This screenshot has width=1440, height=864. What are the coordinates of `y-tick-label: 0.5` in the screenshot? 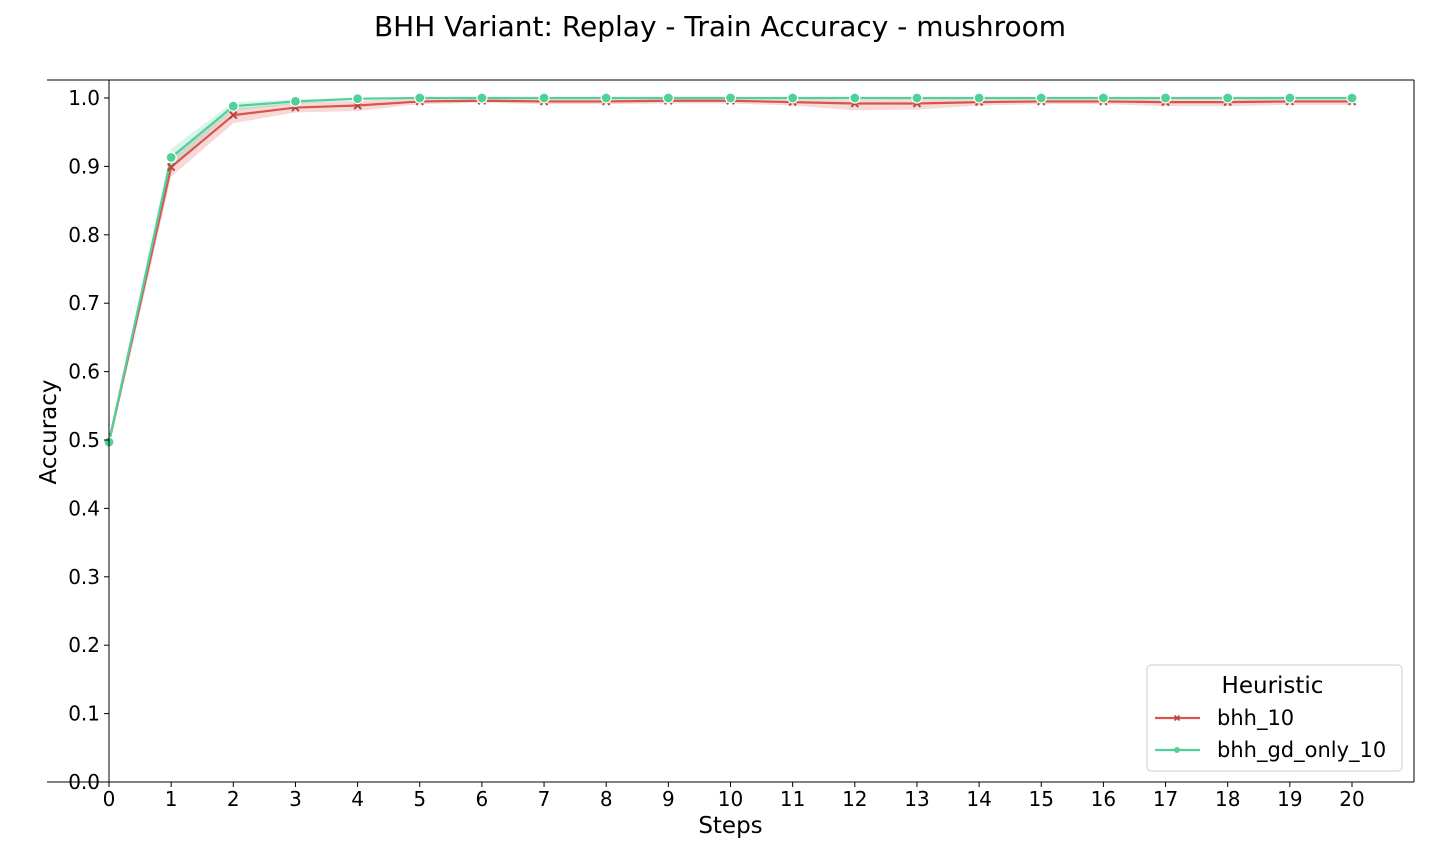 It's located at (84, 440).